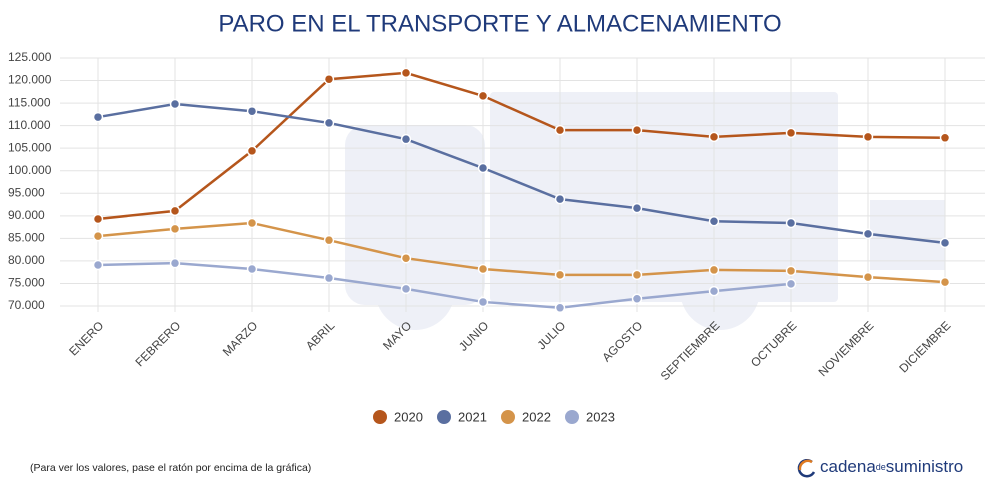  Describe the element at coordinates (26, 305) in the screenshot. I see `y-tick-label: 70.000` at that location.